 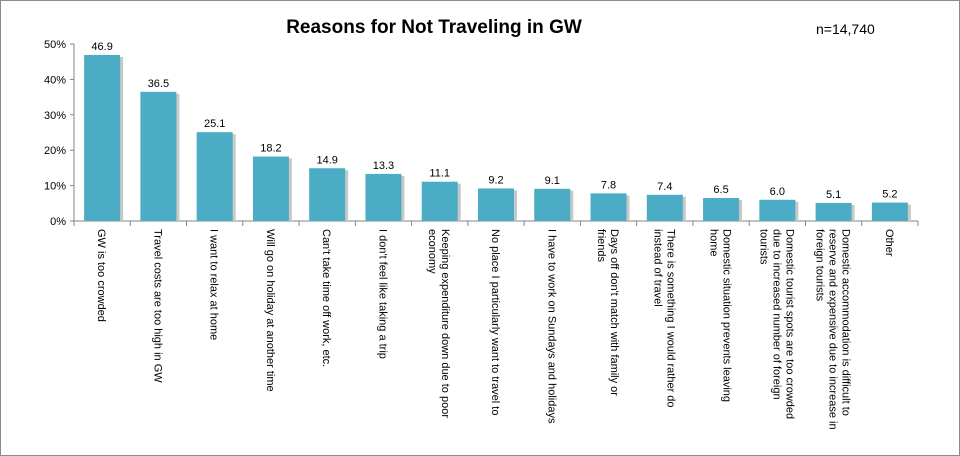 I want to click on data-label: 14.9, so click(x=326, y=160).